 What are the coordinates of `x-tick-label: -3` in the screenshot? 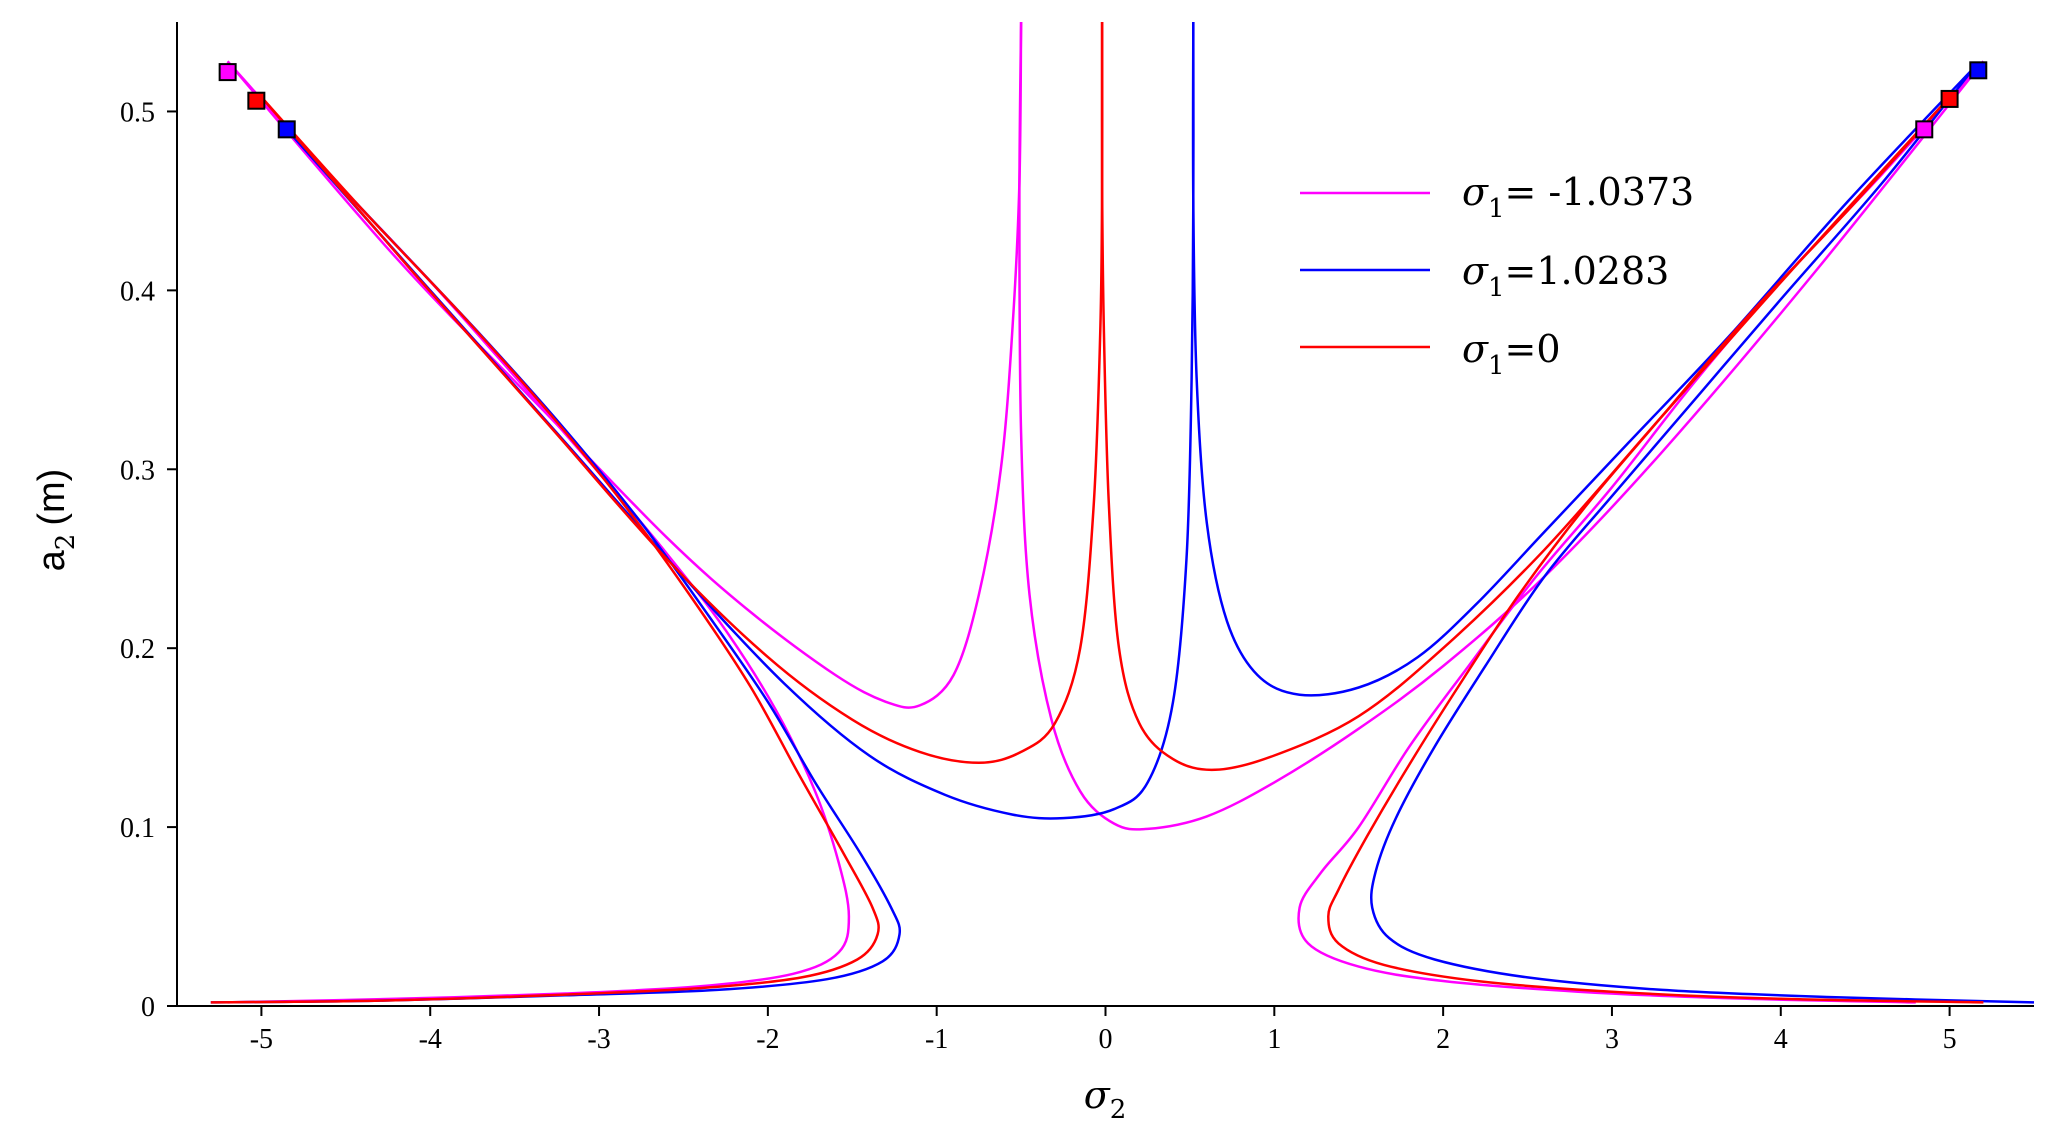 It's located at (598, 1039).